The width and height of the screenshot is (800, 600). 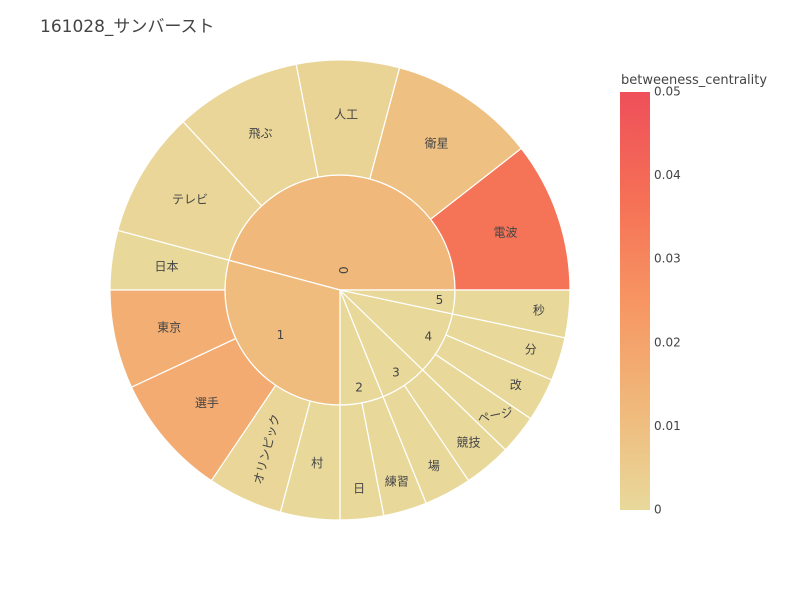 What do you see at coordinates (658, 510) in the screenshot?
I see `colorbar-tick-label: 0` at bounding box center [658, 510].